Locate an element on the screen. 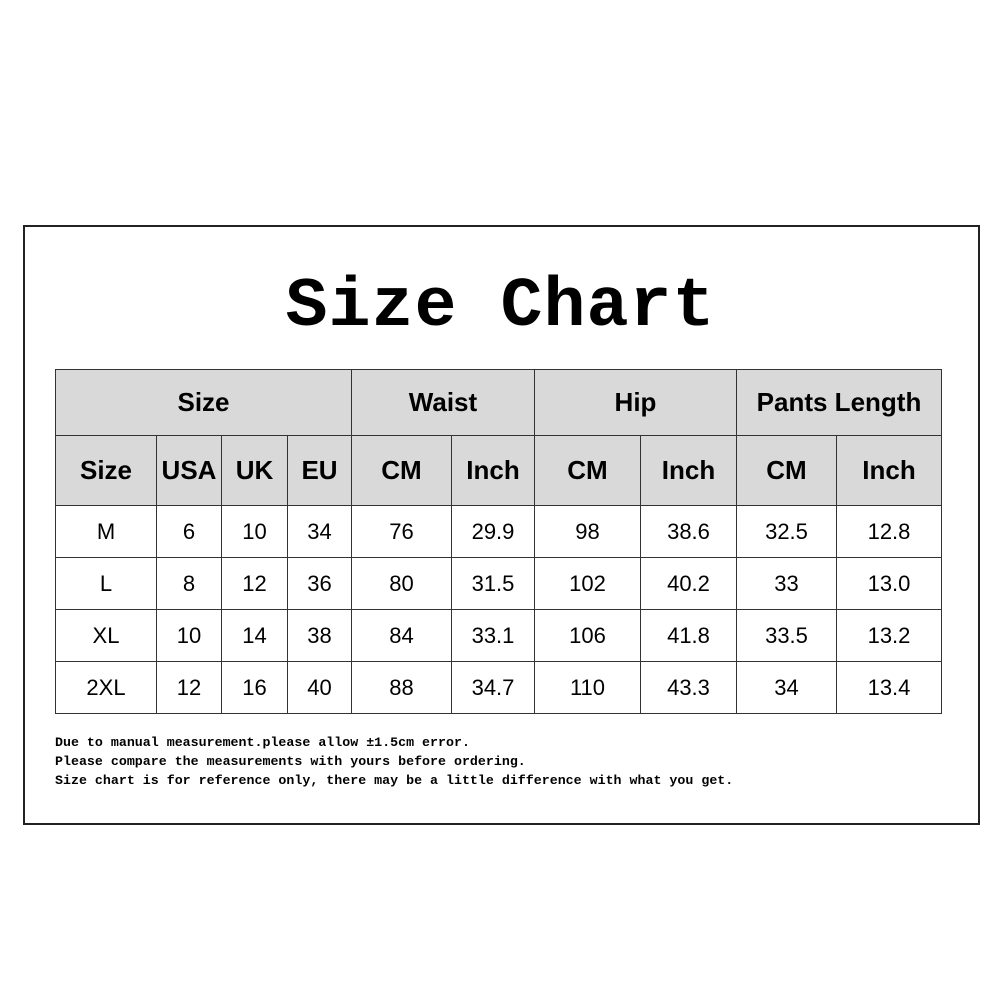  table-row: 2XL 12 16 40 88 34.7 110 43.3 34 13.4 is located at coordinates (498, 687).